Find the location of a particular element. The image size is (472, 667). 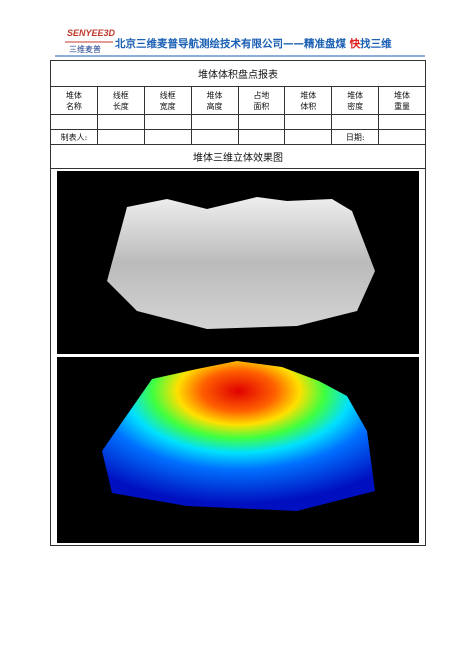

column-header: 堆体 重量 is located at coordinates (402, 100).